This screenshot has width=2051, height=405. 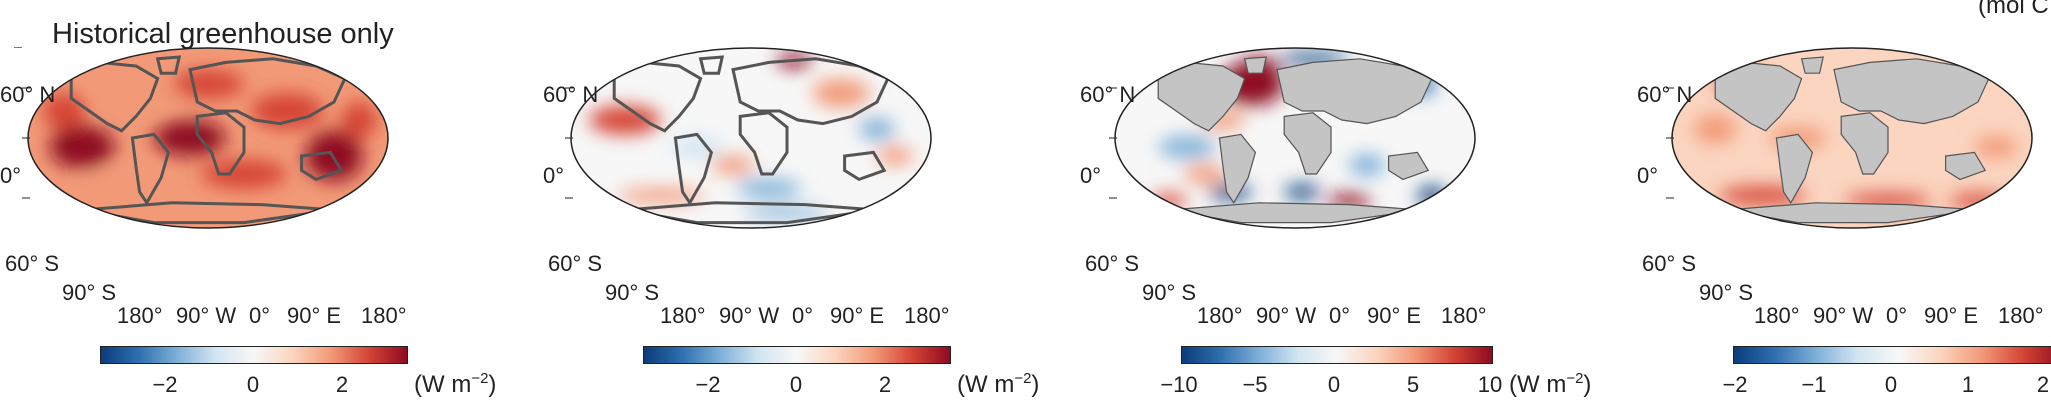 What do you see at coordinates (1255, 384) in the screenshot?
I see `colorbar-tick: −5` at bounding box center [1255, 384].